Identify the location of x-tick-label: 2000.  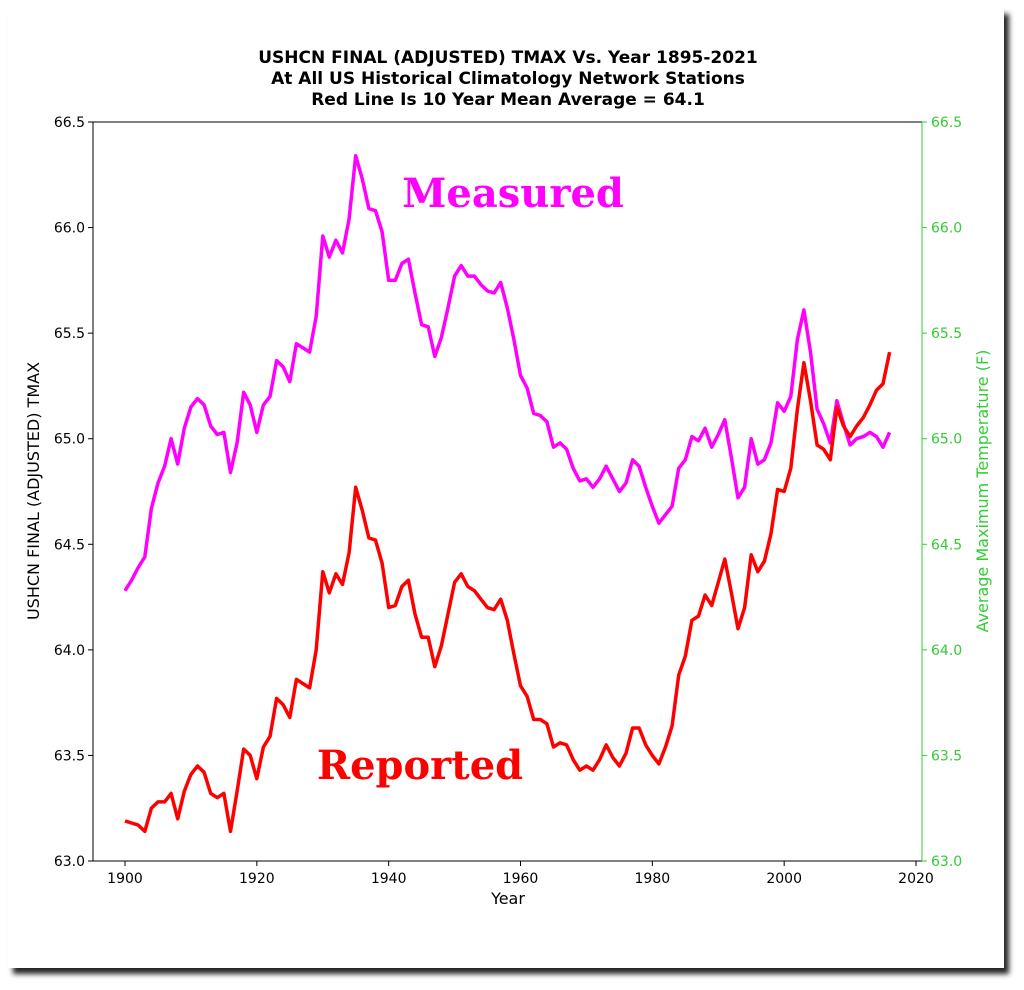
(784, 879).